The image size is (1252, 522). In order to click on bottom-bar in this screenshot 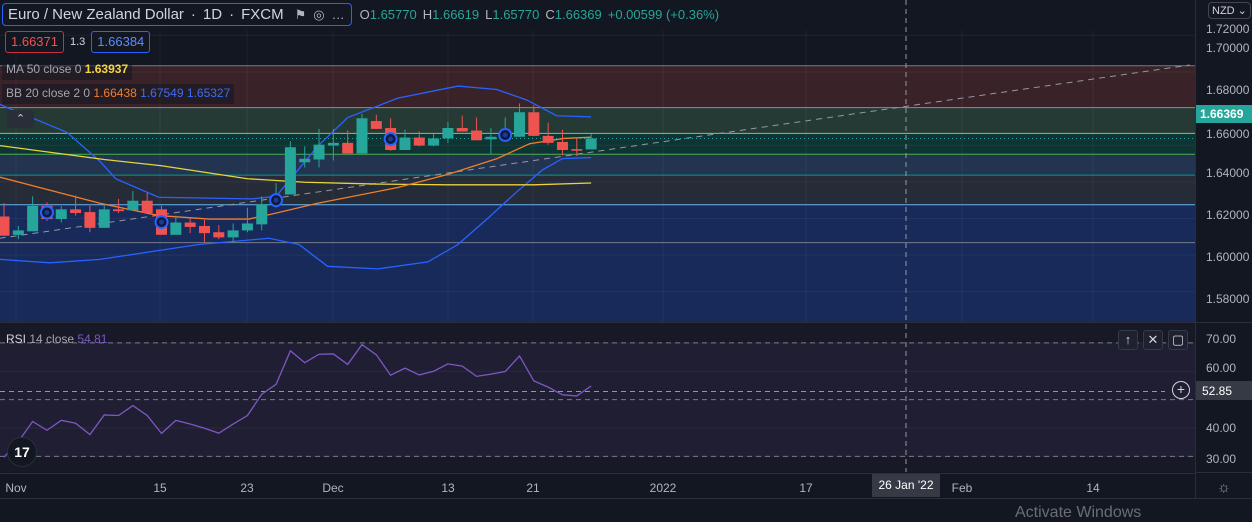, I will do `click(626, 506)`.